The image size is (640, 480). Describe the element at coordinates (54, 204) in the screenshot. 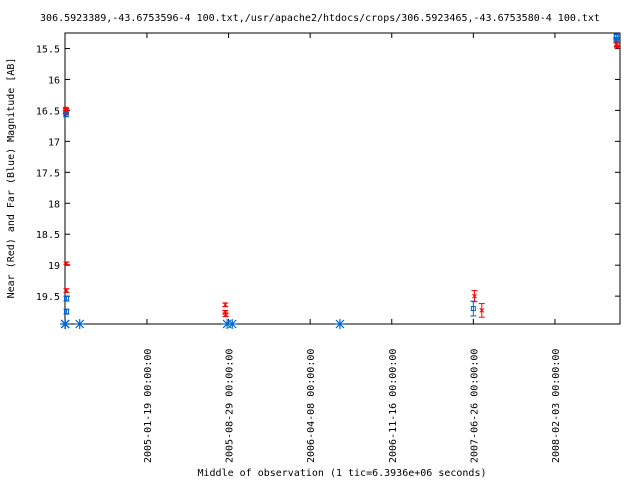

I see `y-tick-label: 18` at that location.